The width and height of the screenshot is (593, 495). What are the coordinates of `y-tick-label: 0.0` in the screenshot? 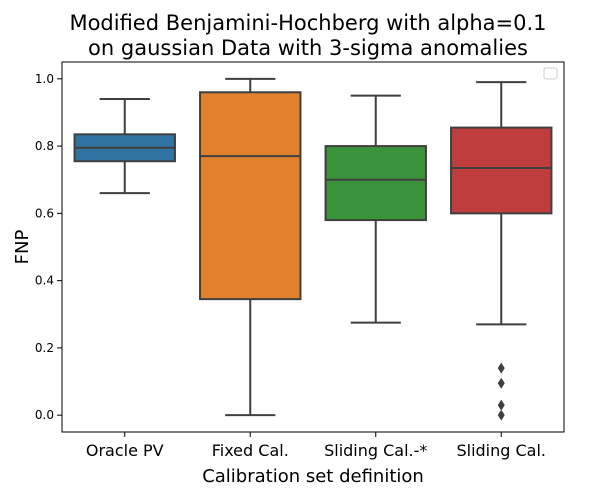 It's located at (44, 415).